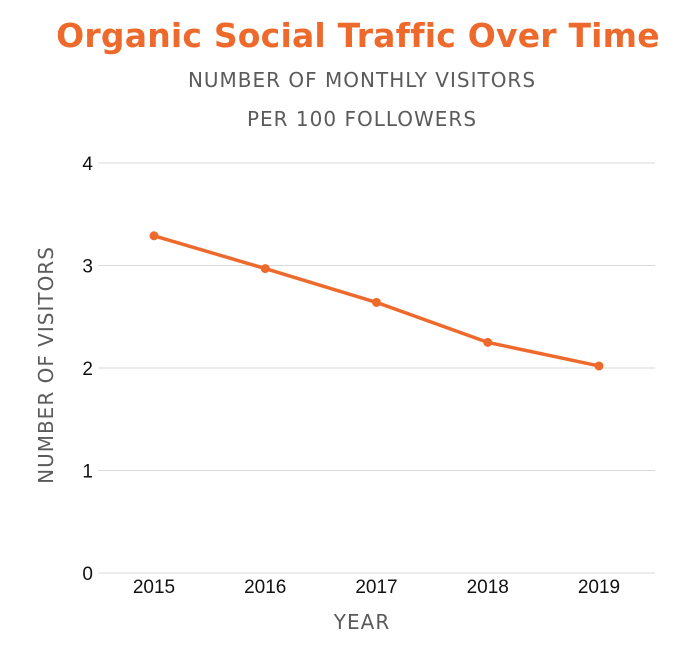 This screenshot has width=700, height=656. What do you see at coordinates (154, 236) in the screenshot?
I see `data-point-2015` at bounding box center [154, 236].